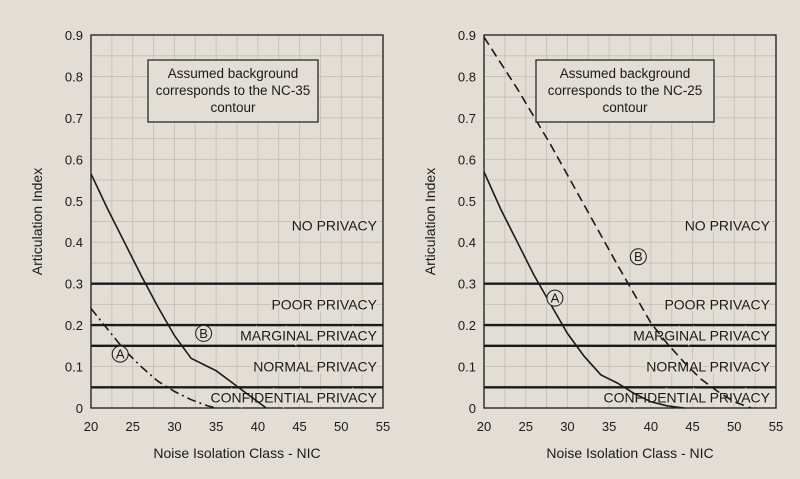  Describe the element at coordinates (178, 291) in the screenshot. I see `series-line-b` at that location.